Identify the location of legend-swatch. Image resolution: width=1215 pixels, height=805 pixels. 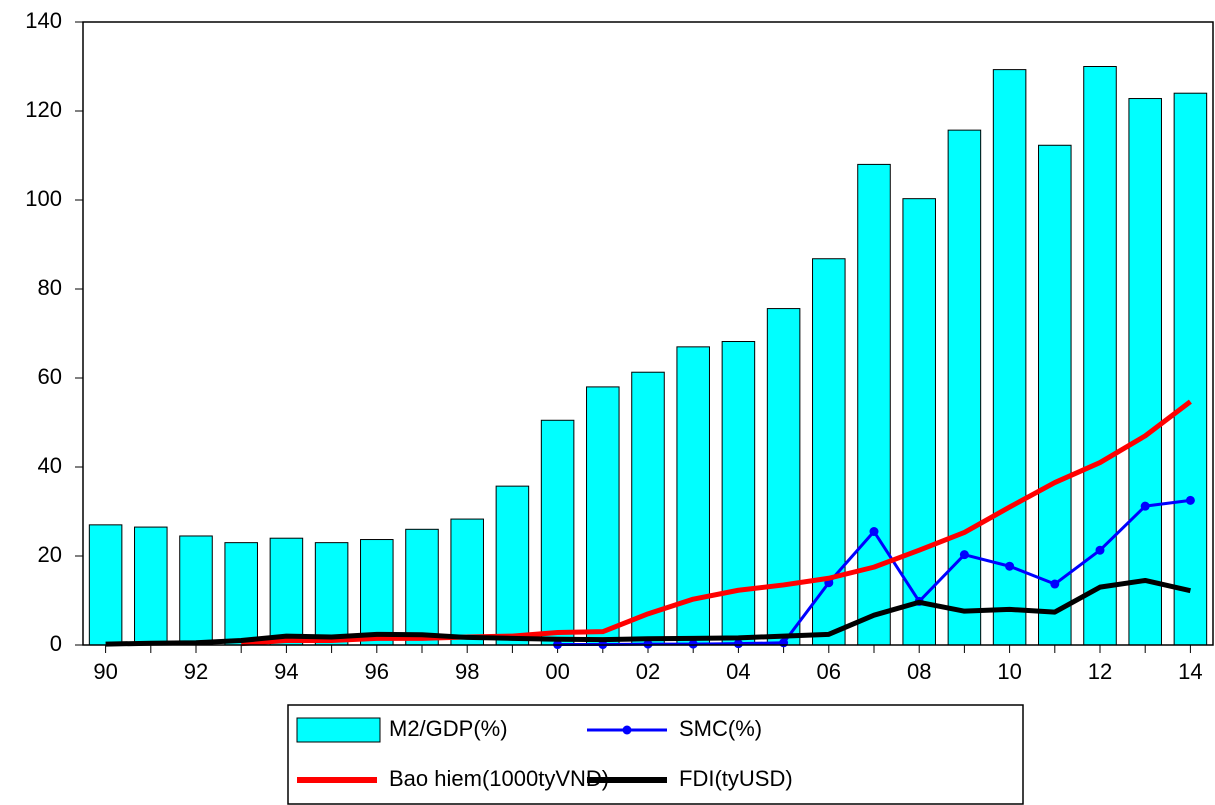
(338, 730).